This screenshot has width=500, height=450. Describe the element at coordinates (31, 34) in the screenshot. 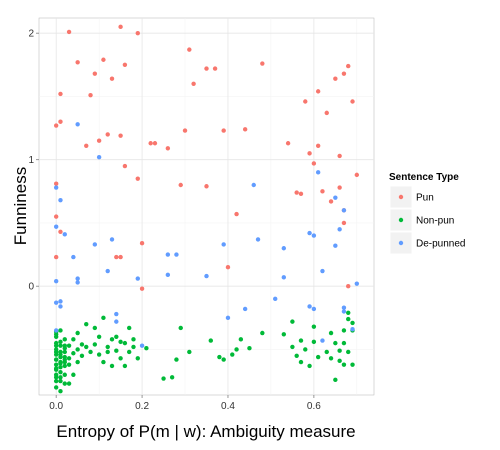

I see `y-tick-label: 2` at that location.